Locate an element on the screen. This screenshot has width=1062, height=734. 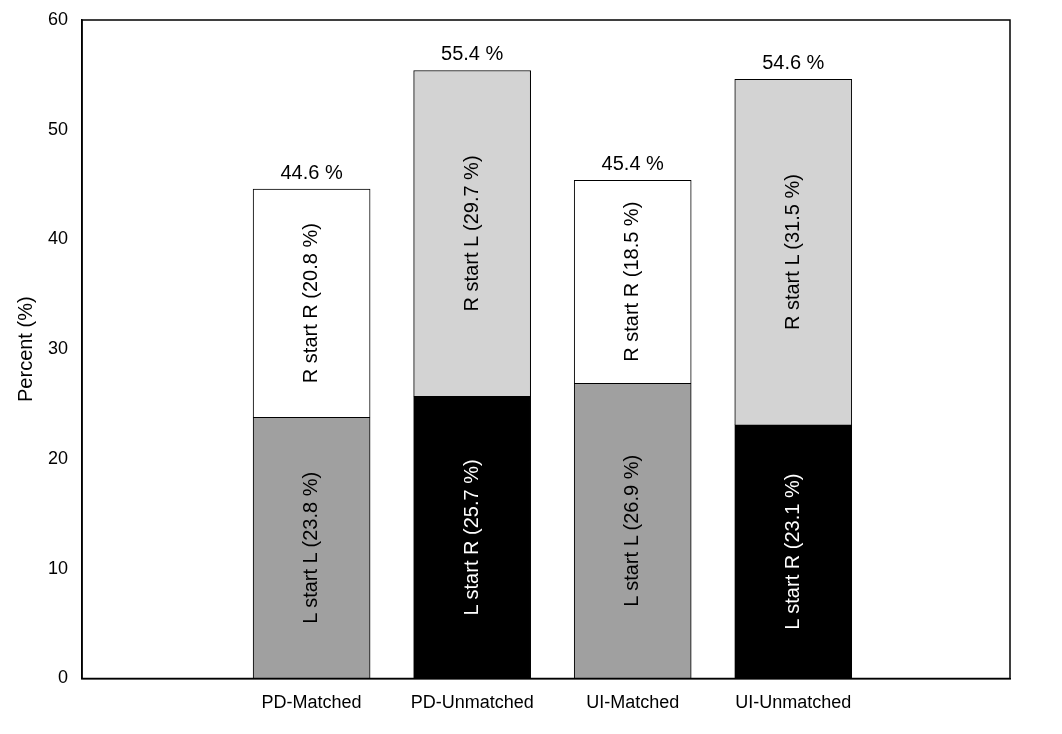
y-tick-label: 60 is located at coordinates (58, 18).